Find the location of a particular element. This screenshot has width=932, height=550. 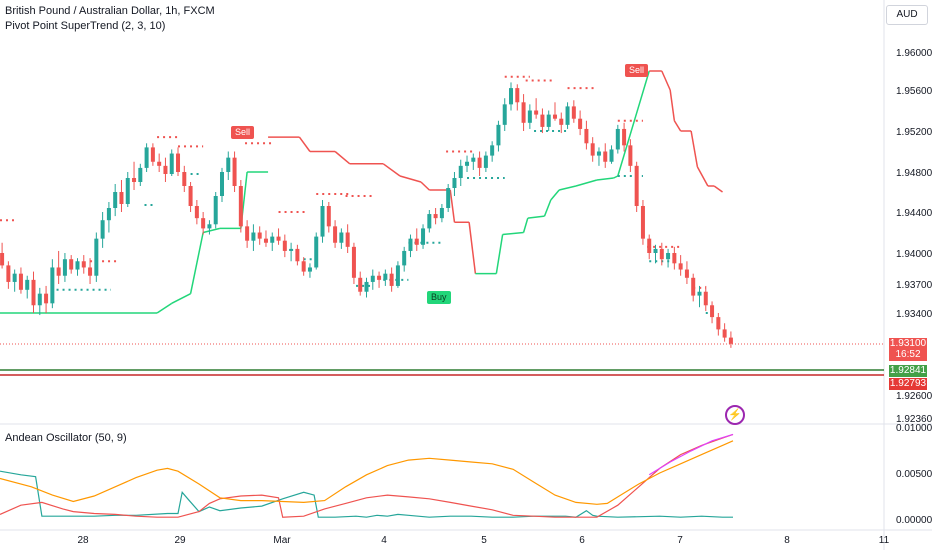

time-tick-label: 4 is located at coordinates (384, 540).